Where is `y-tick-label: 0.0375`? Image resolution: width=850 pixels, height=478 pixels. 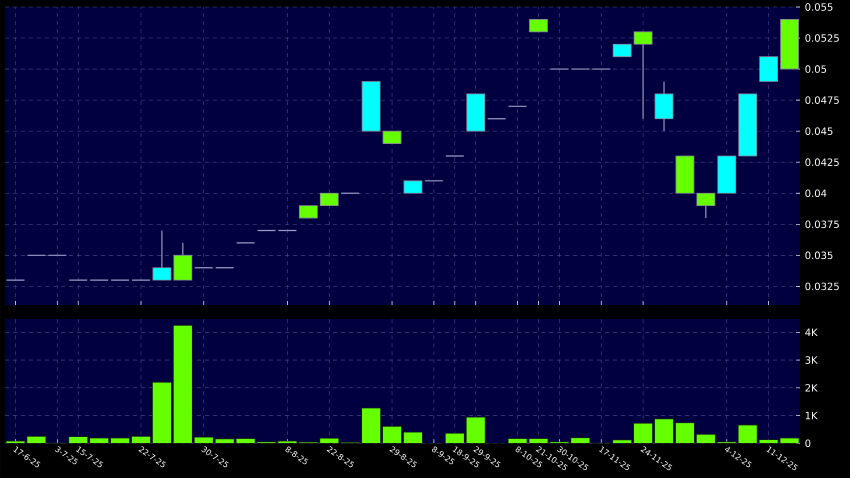 y-tick-label: 0.0375 is located at coordinates (822, 224).